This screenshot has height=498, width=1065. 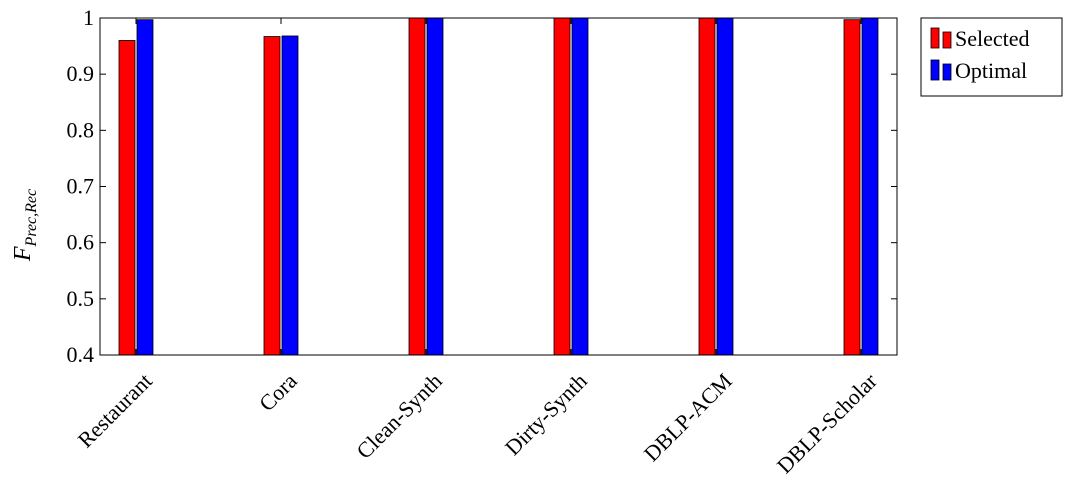 What do you see at coordinates (992, 38) in the screenshot?
I see `legend-label: Selected` at bounding box center [992, 38].